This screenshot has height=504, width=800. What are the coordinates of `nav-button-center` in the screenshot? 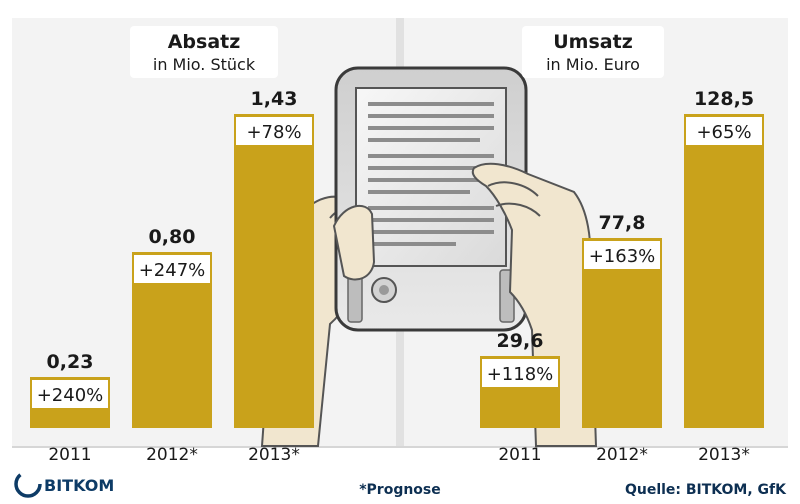 It's located at (384, 290).